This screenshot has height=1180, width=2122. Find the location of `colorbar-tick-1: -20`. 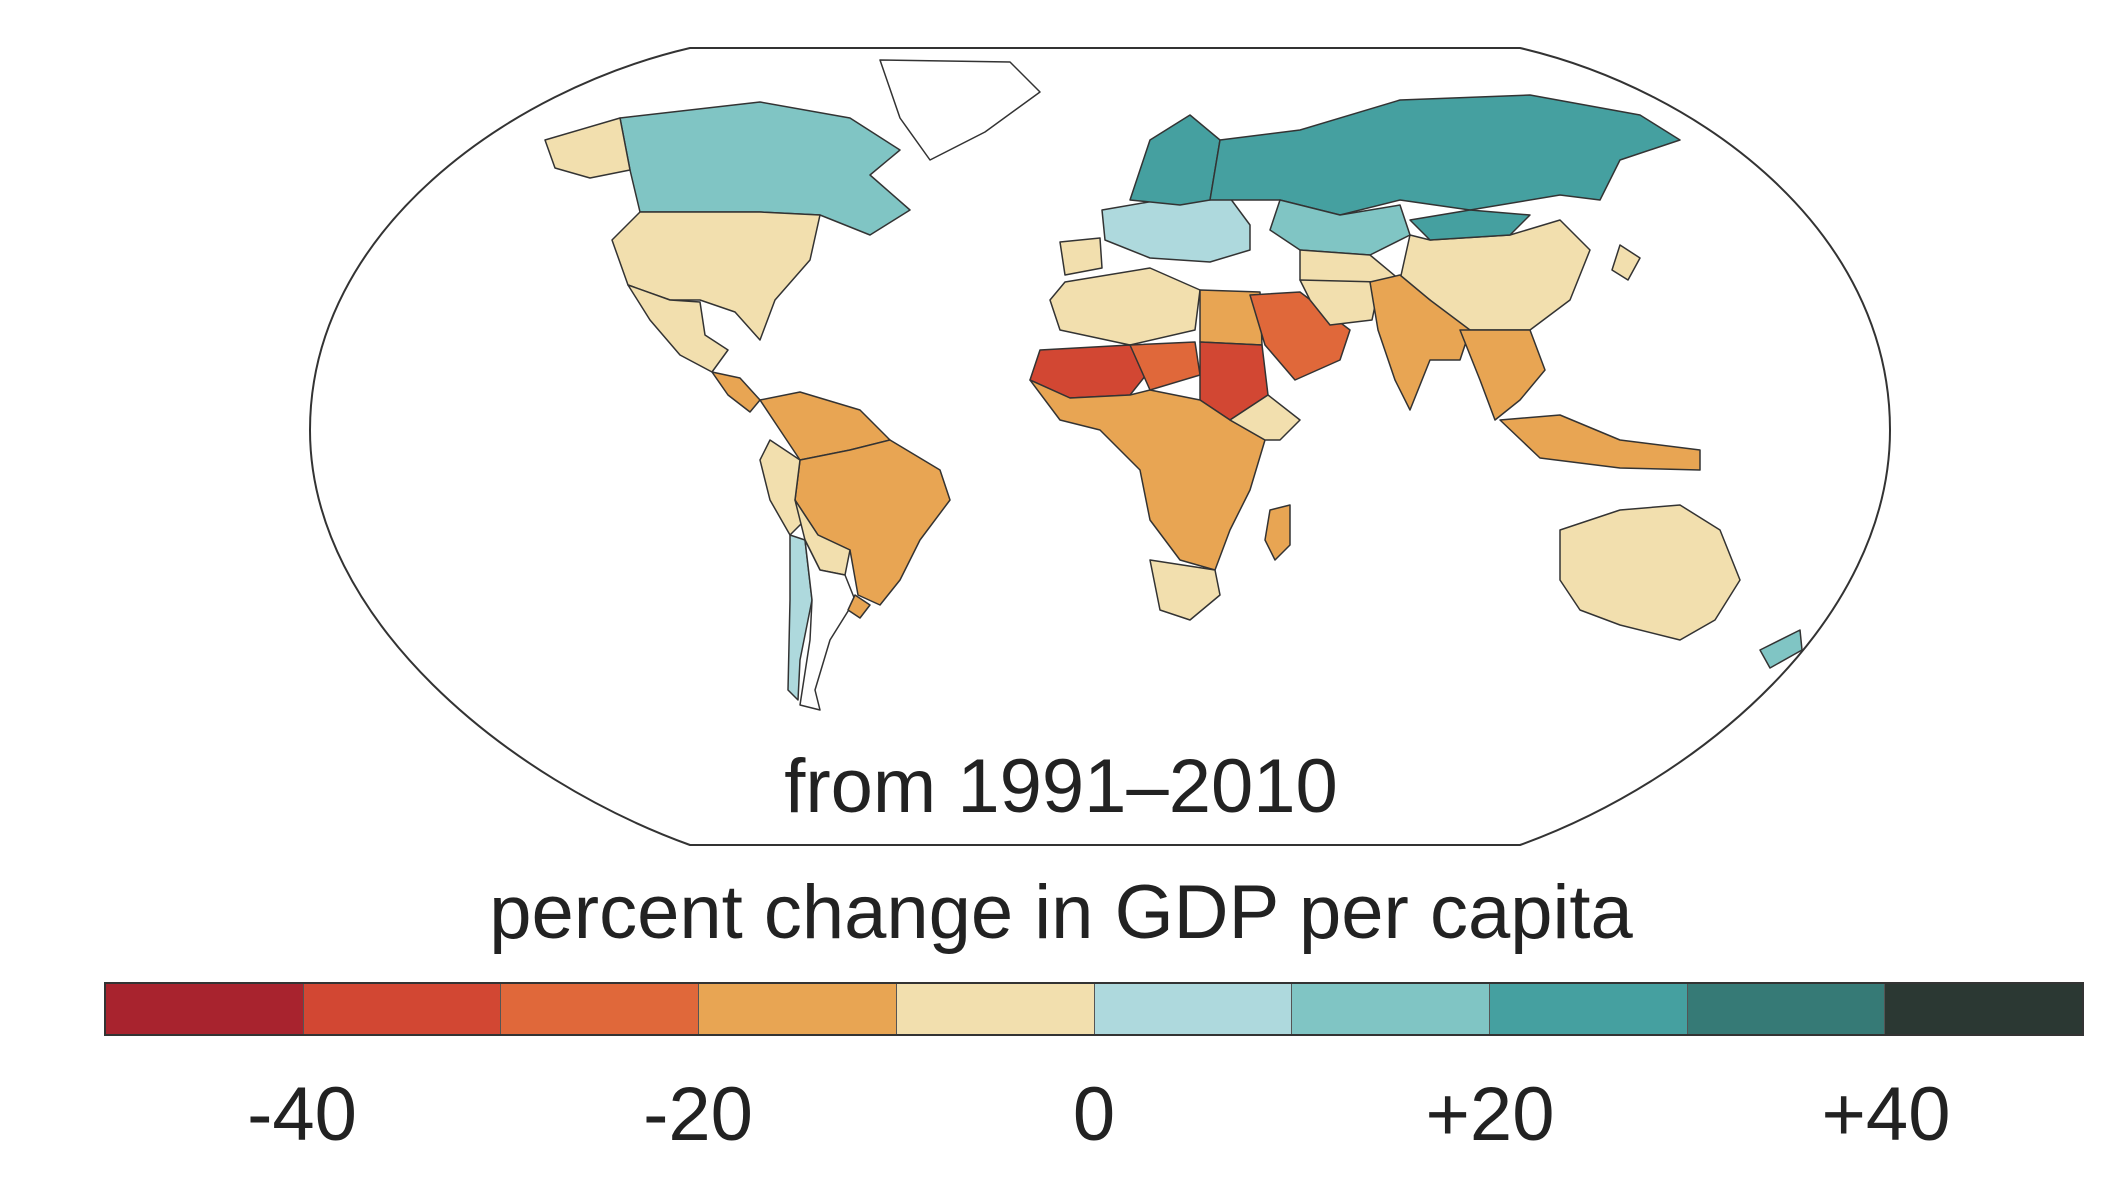

colorbar-tick-1: -20 is located at coordinates (698, 1114).